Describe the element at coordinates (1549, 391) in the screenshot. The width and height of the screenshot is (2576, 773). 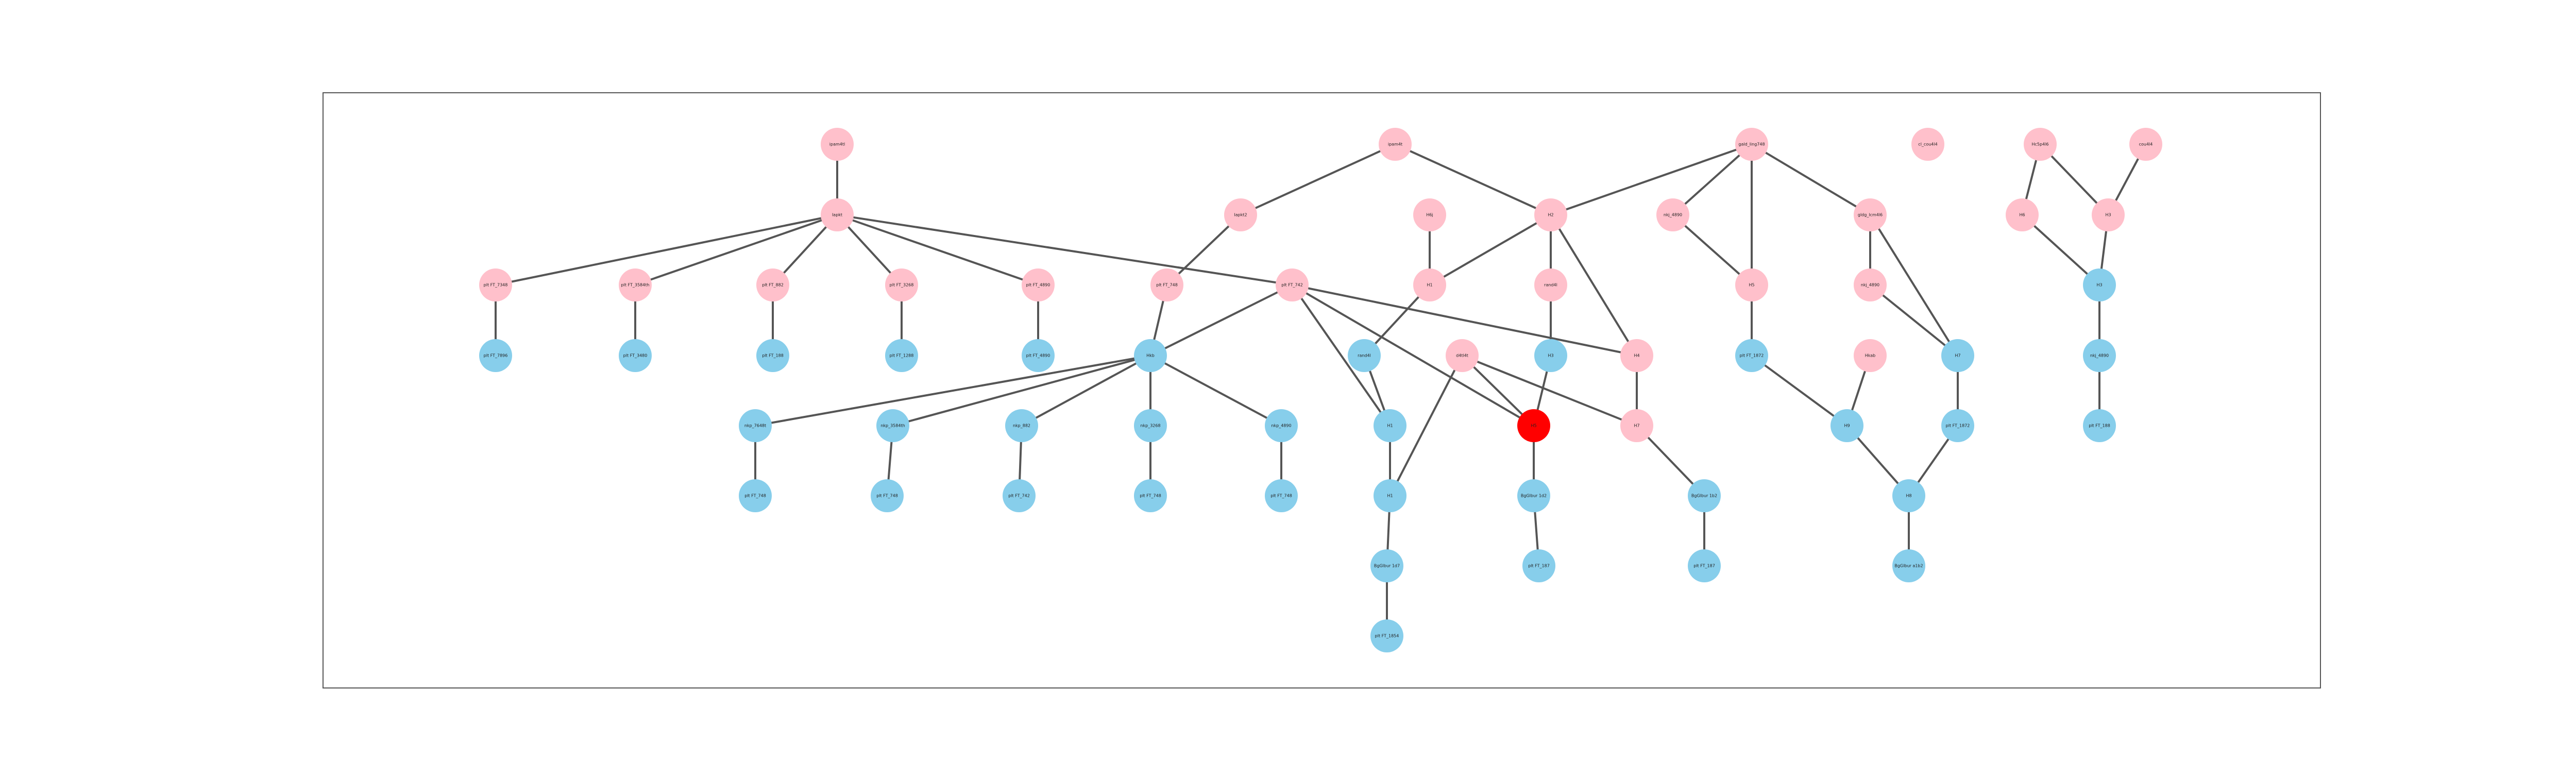
I see `edge-n33-n38` at that location.